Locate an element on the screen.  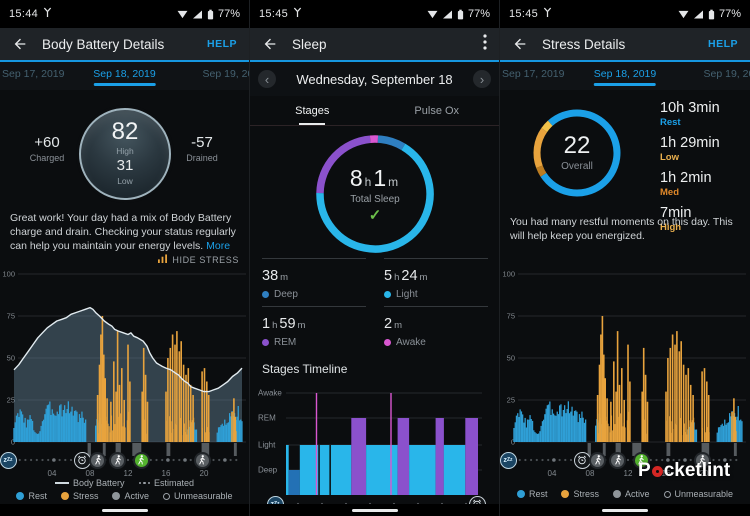
date-tabs: Sep 17, 2019 Sep 18, 2019 Sep 19, 2019 is located at coordinates (124, 76).